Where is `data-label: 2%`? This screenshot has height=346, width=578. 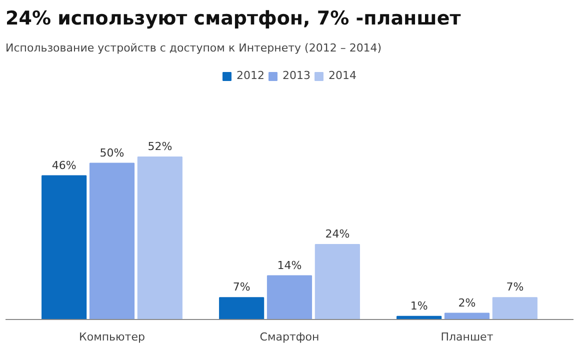
data-label: 2% is located at coordinates (467, 303).